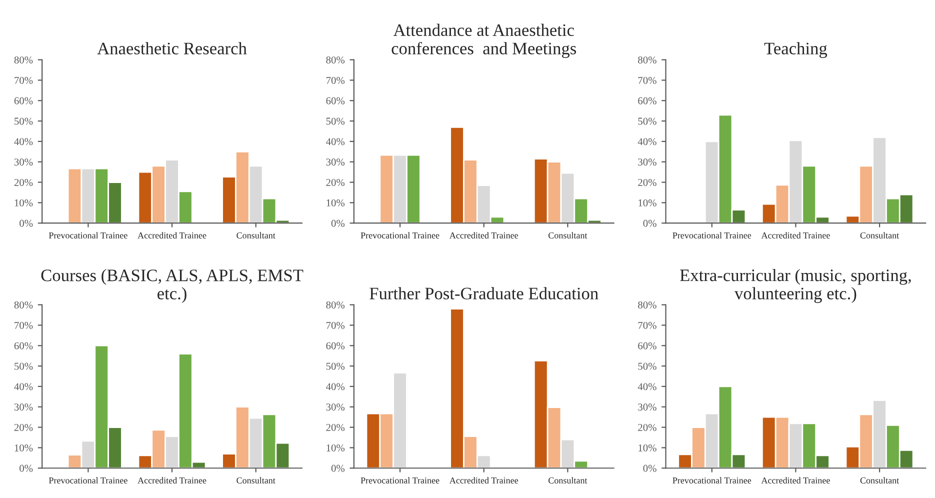  Describe the element at coordinates (484, 293) in the screenshot. I see `chart-title: Further Post-Graduate Education` at that location.